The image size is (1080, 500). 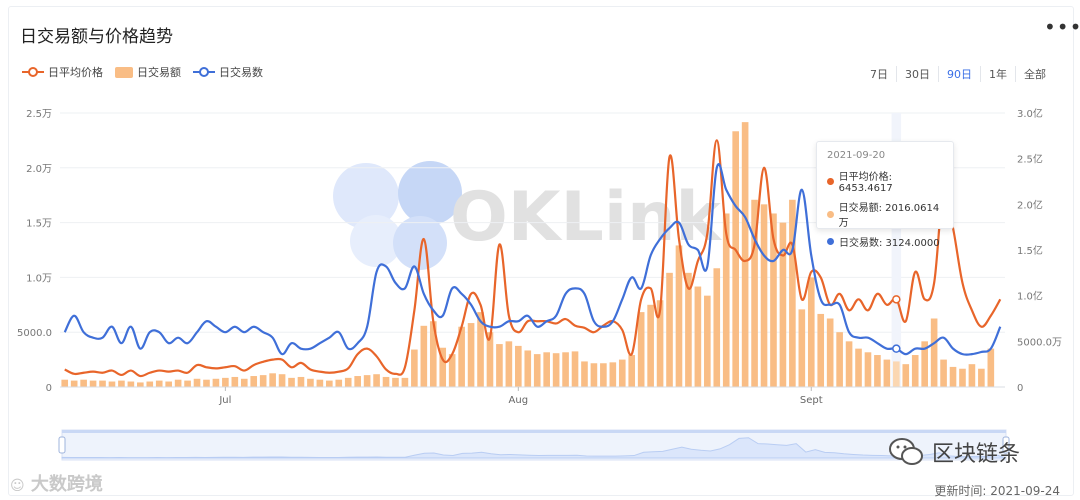 I want to click on y-right-tick-label: 3.0亿, so click(x=1030, y=113).